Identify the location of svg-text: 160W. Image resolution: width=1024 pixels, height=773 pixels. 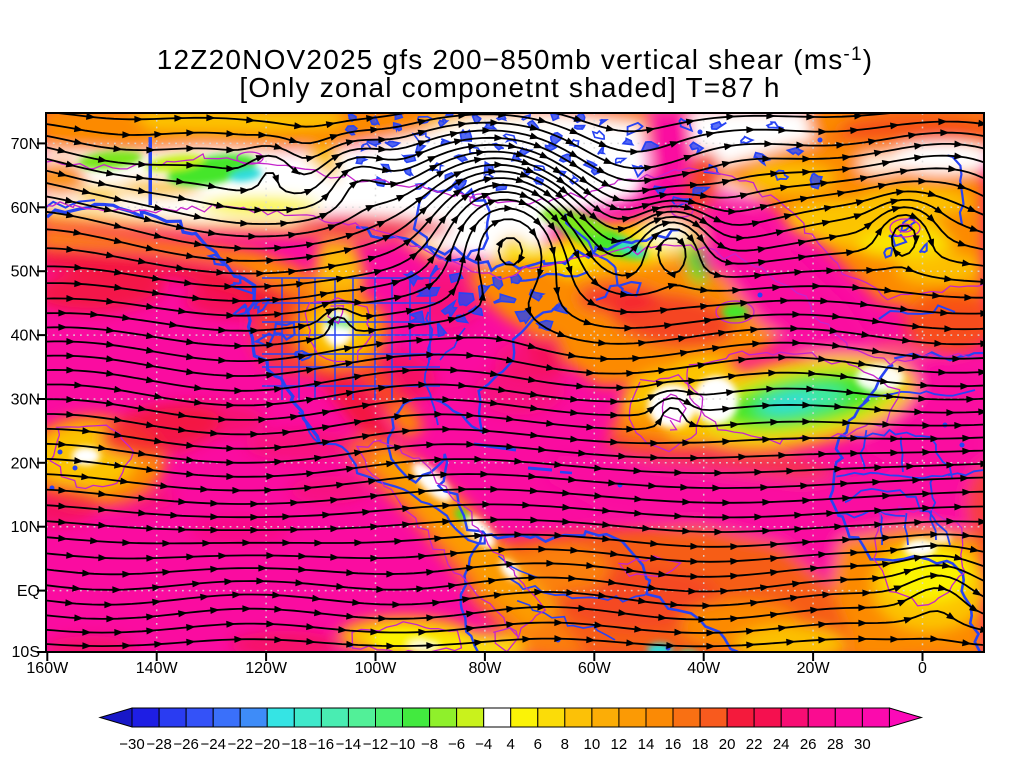
(47, 668).